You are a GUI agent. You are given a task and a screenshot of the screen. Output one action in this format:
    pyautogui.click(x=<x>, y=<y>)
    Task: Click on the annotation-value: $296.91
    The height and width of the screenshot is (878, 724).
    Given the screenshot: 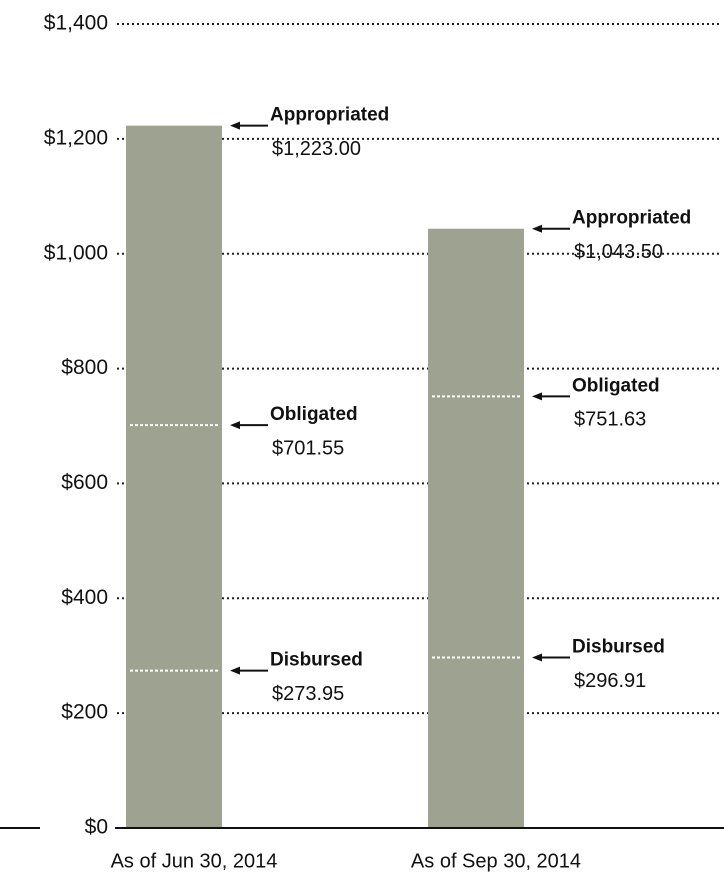 What is the action you would take?
    pyautogui.click(x=610, y=681)
    